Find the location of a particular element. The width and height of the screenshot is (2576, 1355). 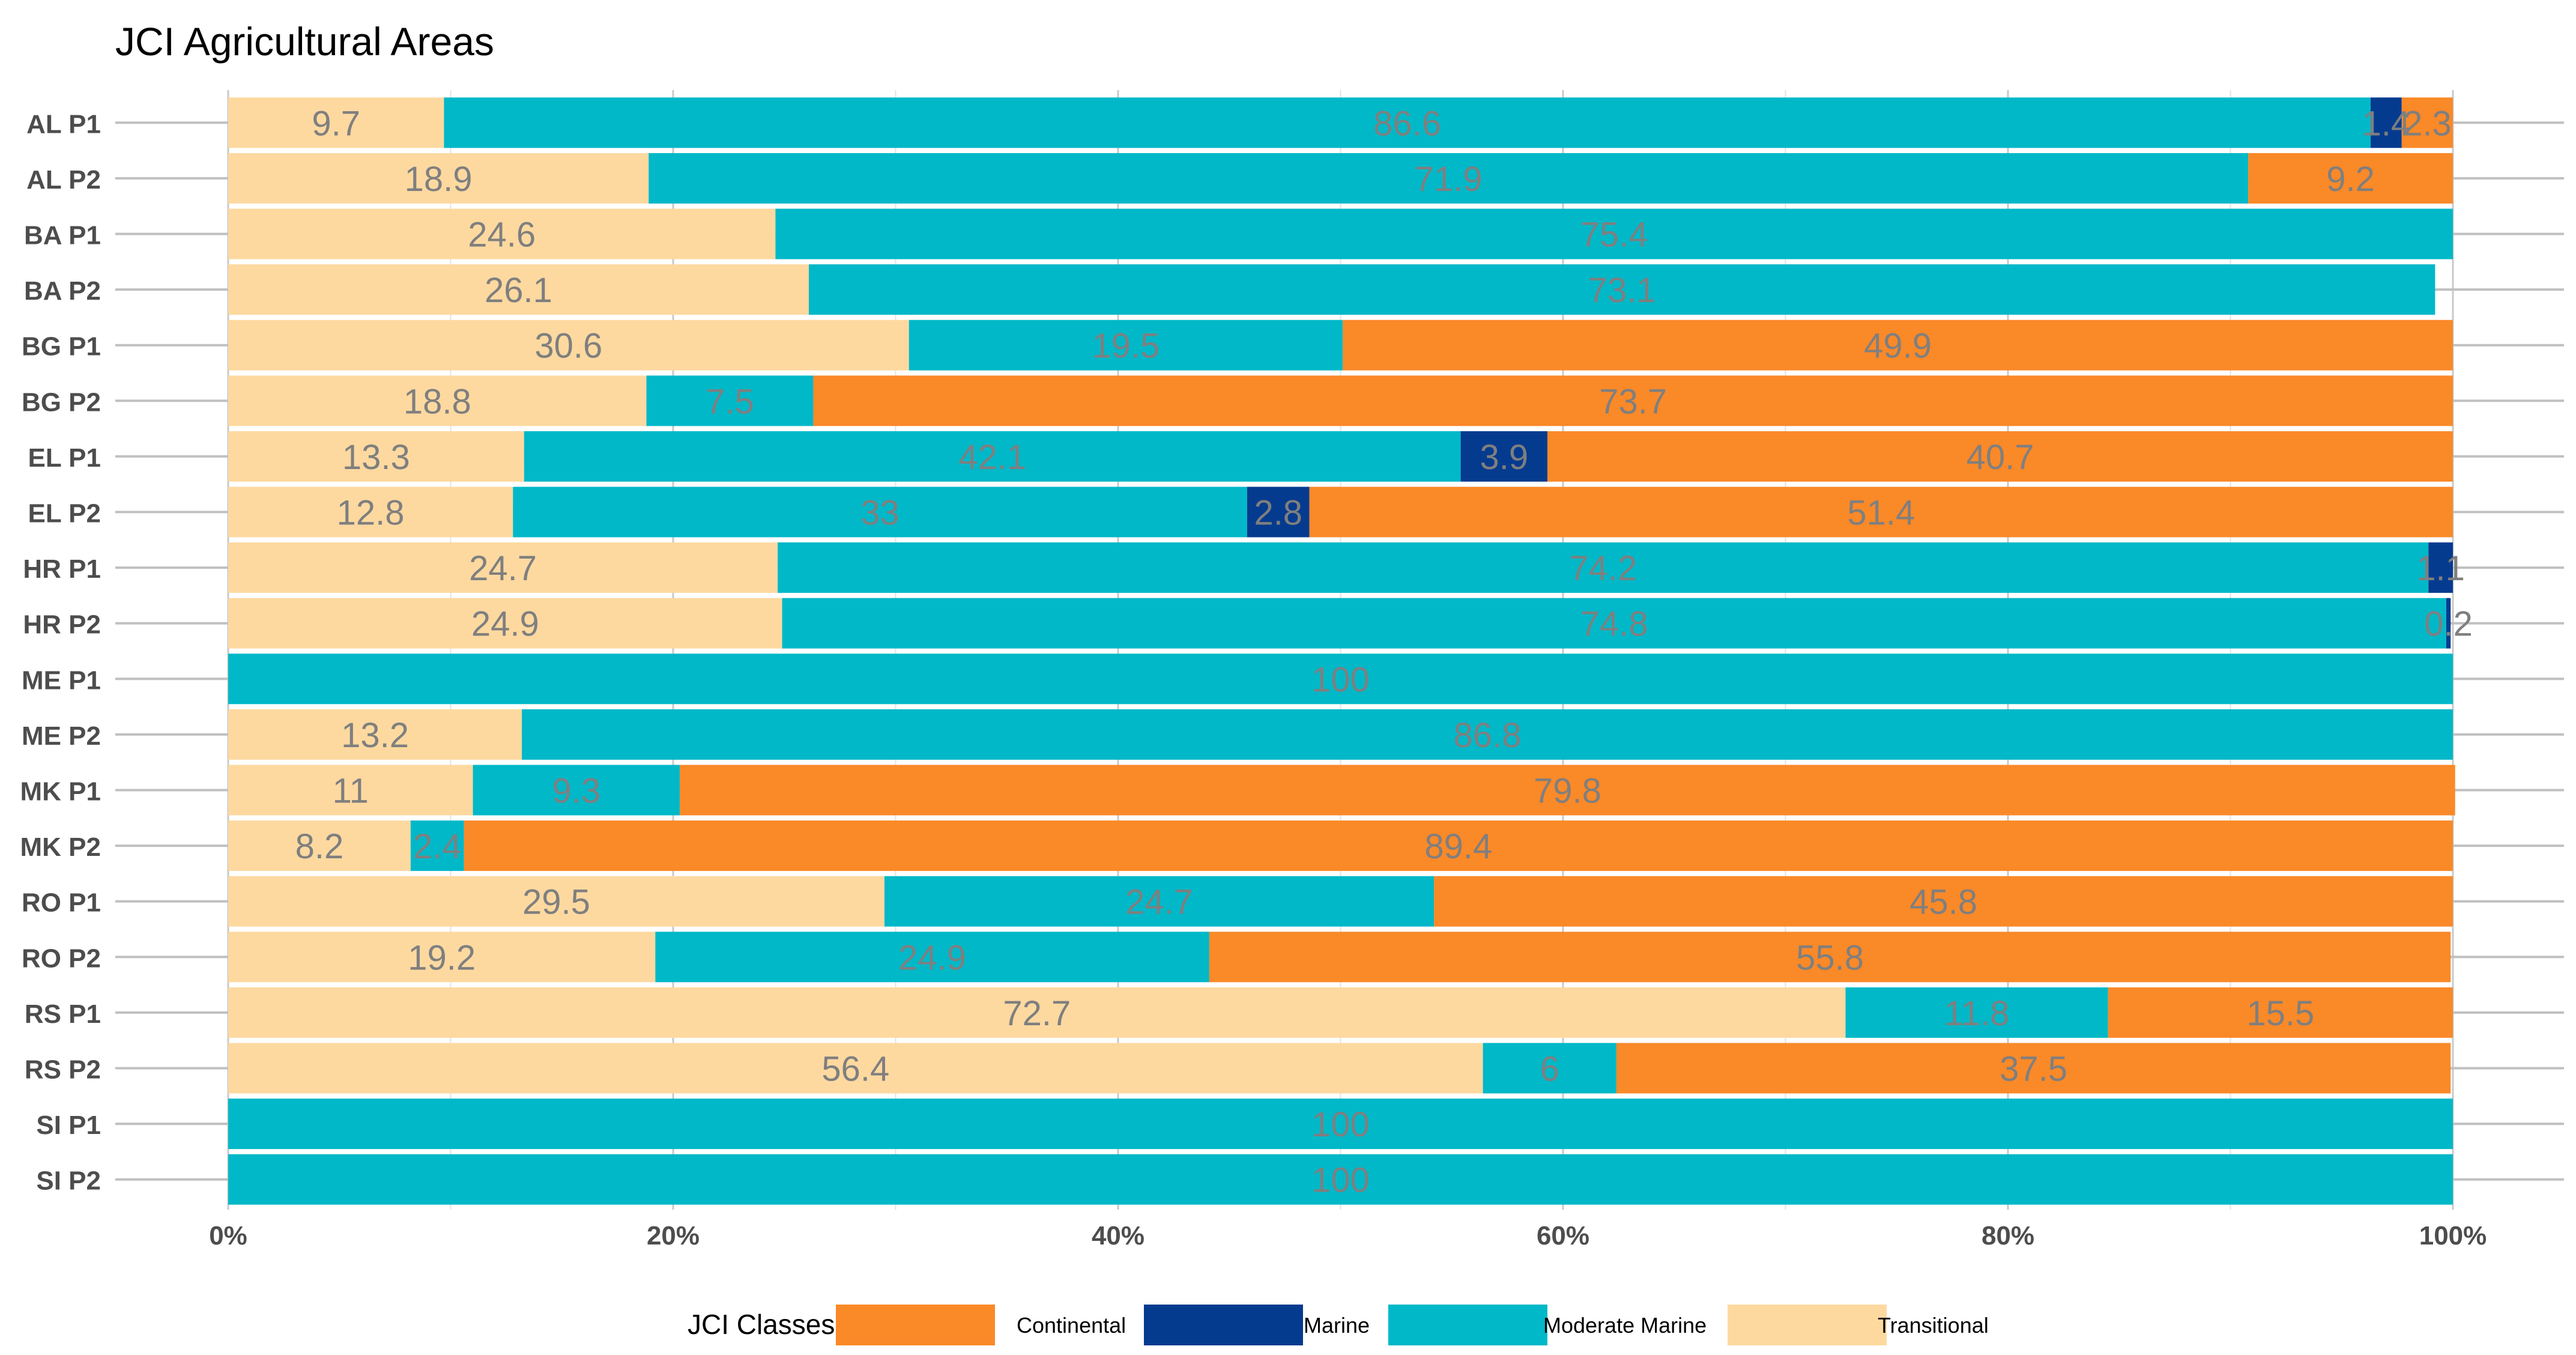

data-label-el-p2-transitional: 12.8 is located at coordinates (371, 513).